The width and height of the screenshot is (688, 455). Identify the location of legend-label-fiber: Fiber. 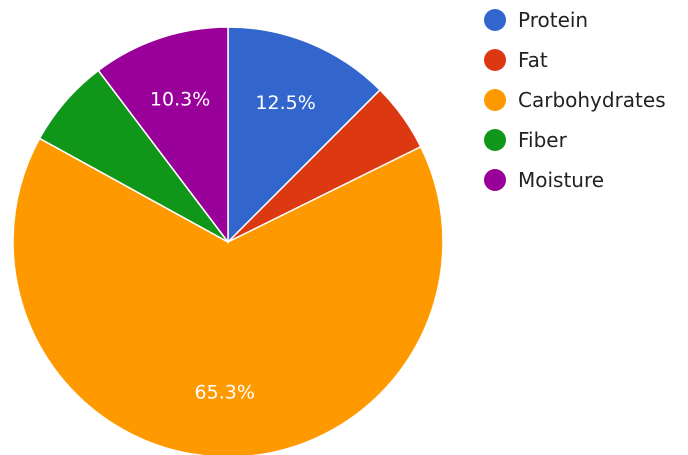
(543, 140).